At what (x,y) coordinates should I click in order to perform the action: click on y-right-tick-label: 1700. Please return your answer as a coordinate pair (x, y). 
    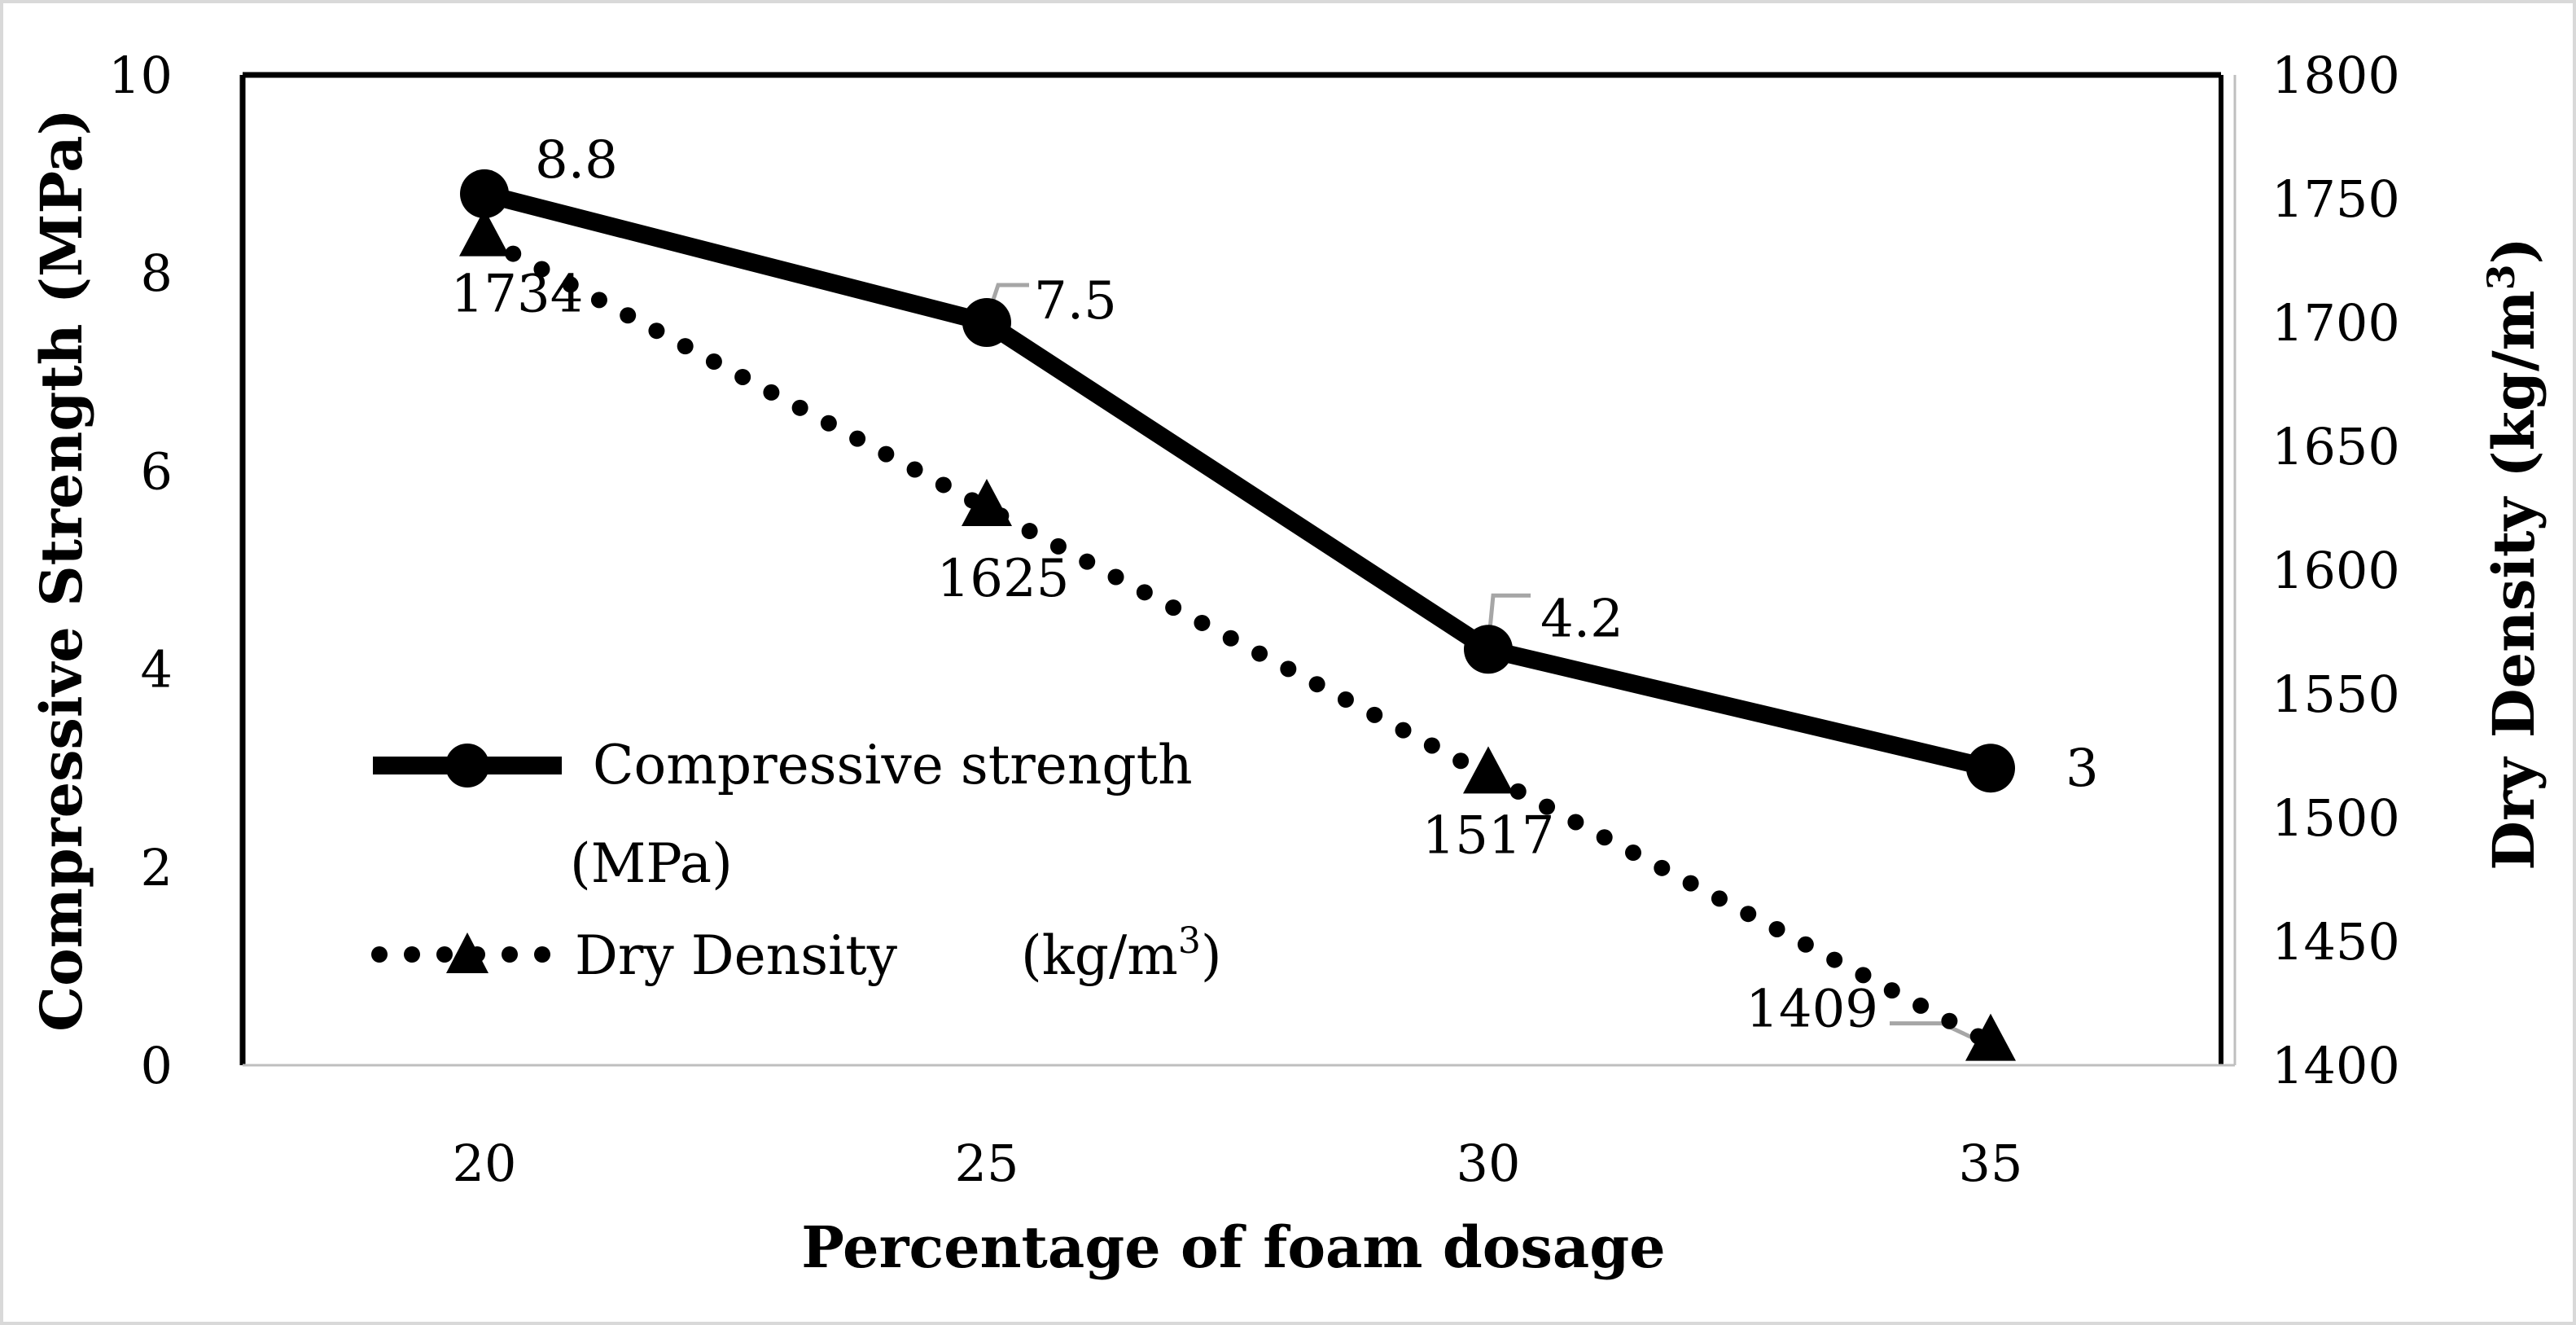
    Looking at the image, I should click on (2336, 323).